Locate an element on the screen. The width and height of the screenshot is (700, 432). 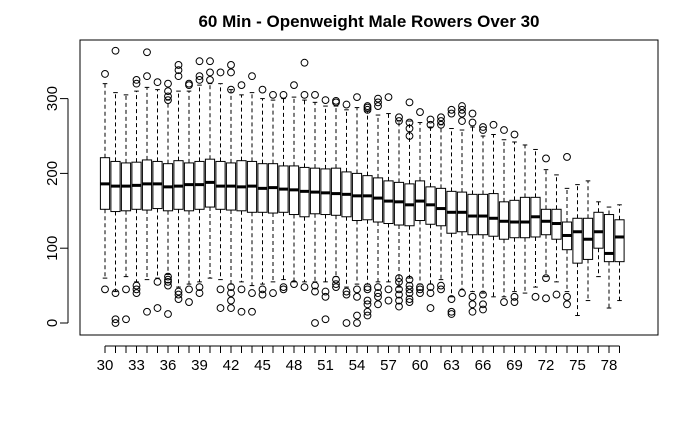
y-tick-label: 0 is located at coordinates (52, 323).